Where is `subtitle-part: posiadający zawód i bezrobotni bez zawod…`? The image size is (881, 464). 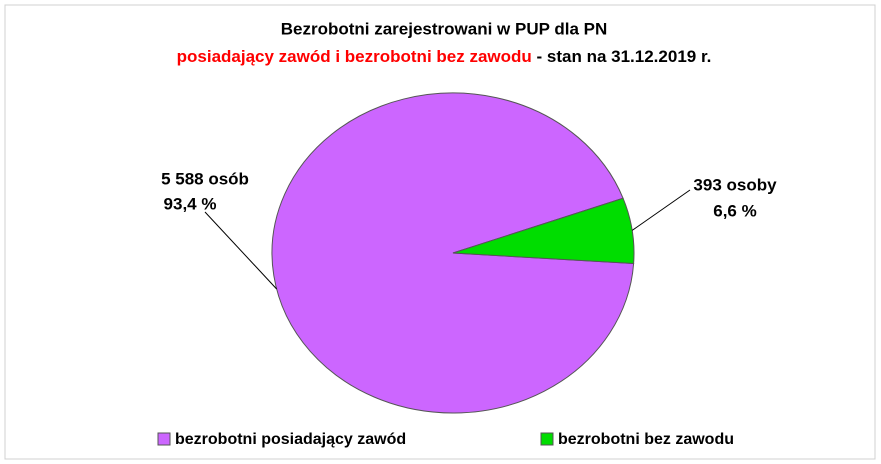
subtitle-part: posiadający zawód i bezrobotni bez zawod… is located at coordinates (354, 56).